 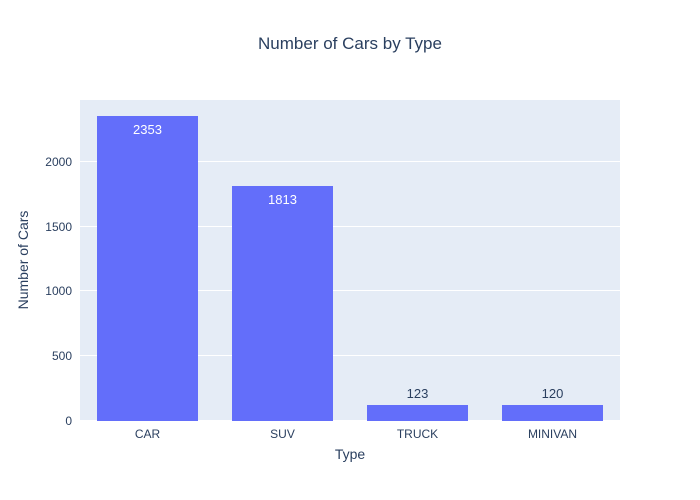 I want to click on bar-band: 1813, so click(x=282, y=260).